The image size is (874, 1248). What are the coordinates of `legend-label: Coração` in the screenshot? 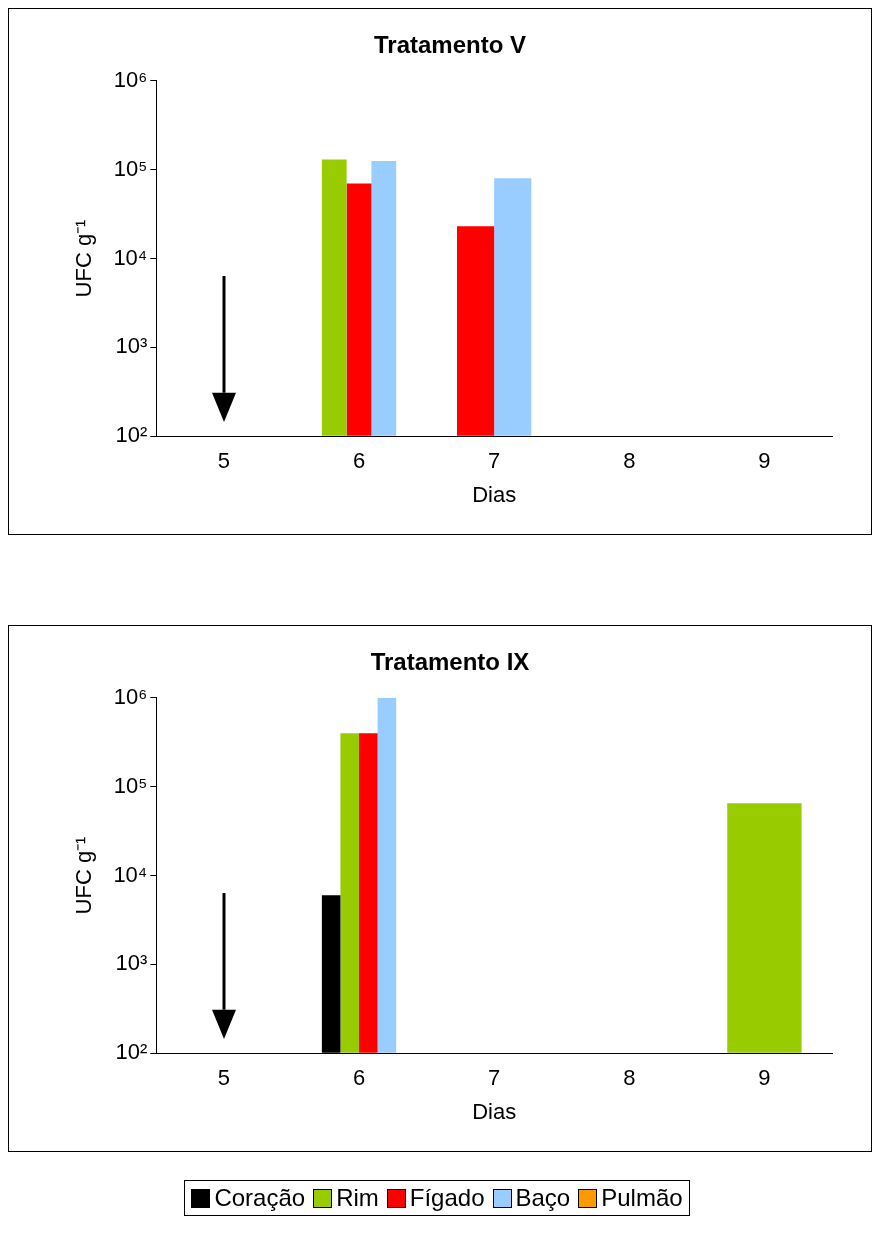 It's located at (260, 1198).